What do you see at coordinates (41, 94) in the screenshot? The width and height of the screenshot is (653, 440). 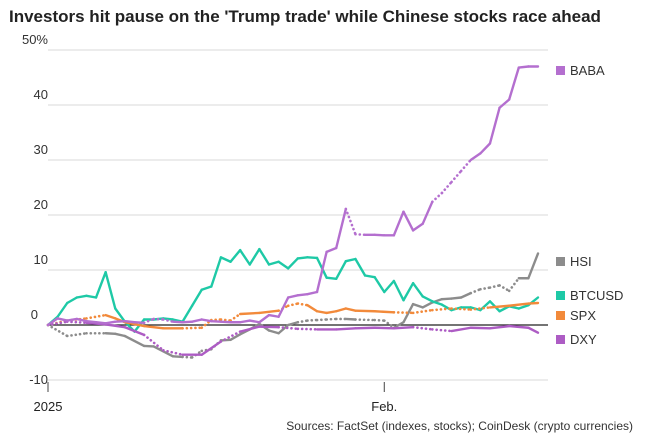 I see `y-tick-label: 40` at bounding box center [41, 94].